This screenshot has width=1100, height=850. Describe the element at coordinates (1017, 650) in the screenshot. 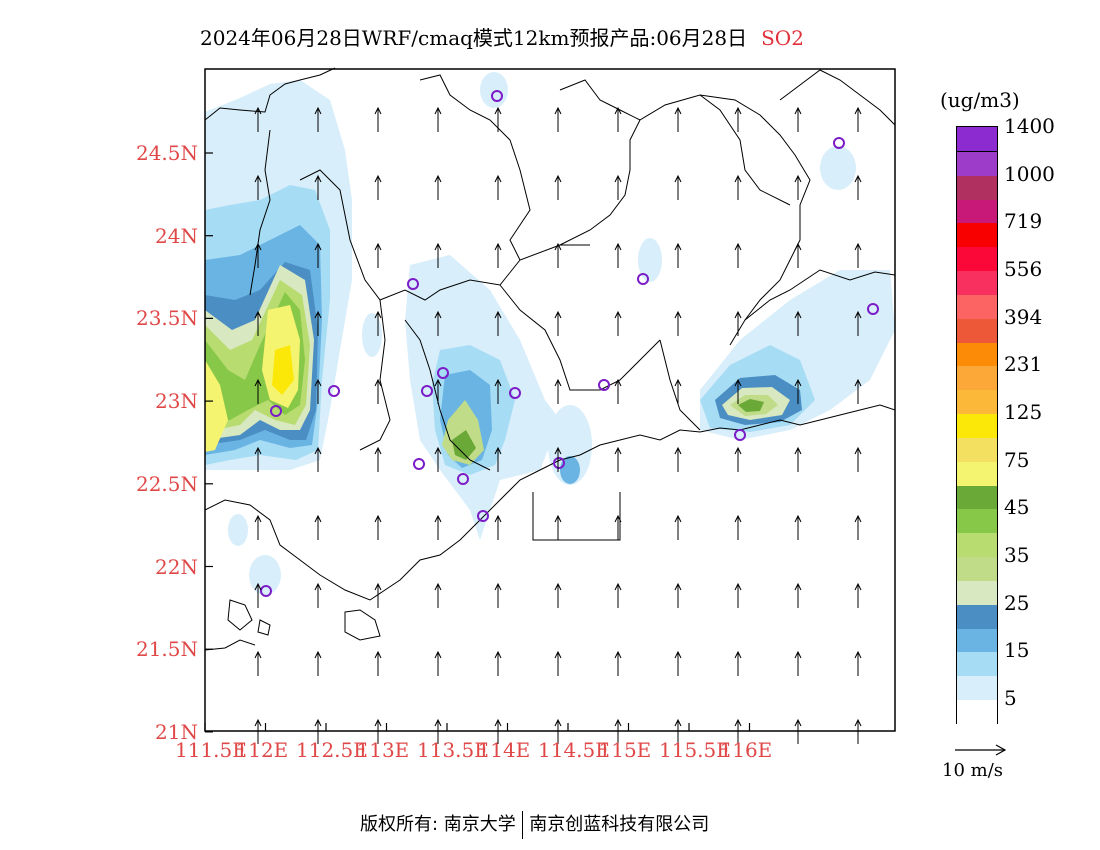

I see `colorbar-label: 15` at that location.